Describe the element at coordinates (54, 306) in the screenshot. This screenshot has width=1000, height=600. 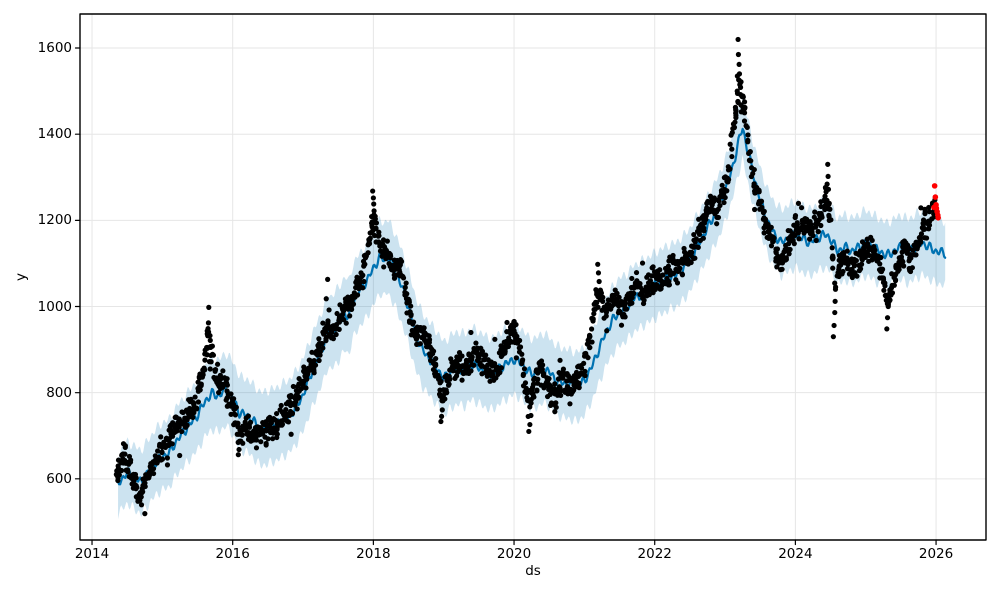
I see `y-tick-label: 1000` at that location.